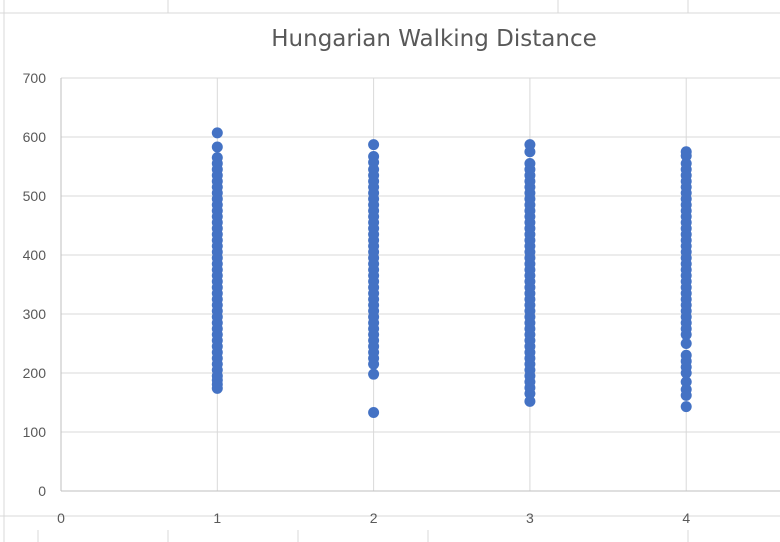 The image size is (780, 542). Describe the element at coordinates (61, 518) in the screenshot. I see `x-tick-label: 0` at that location.